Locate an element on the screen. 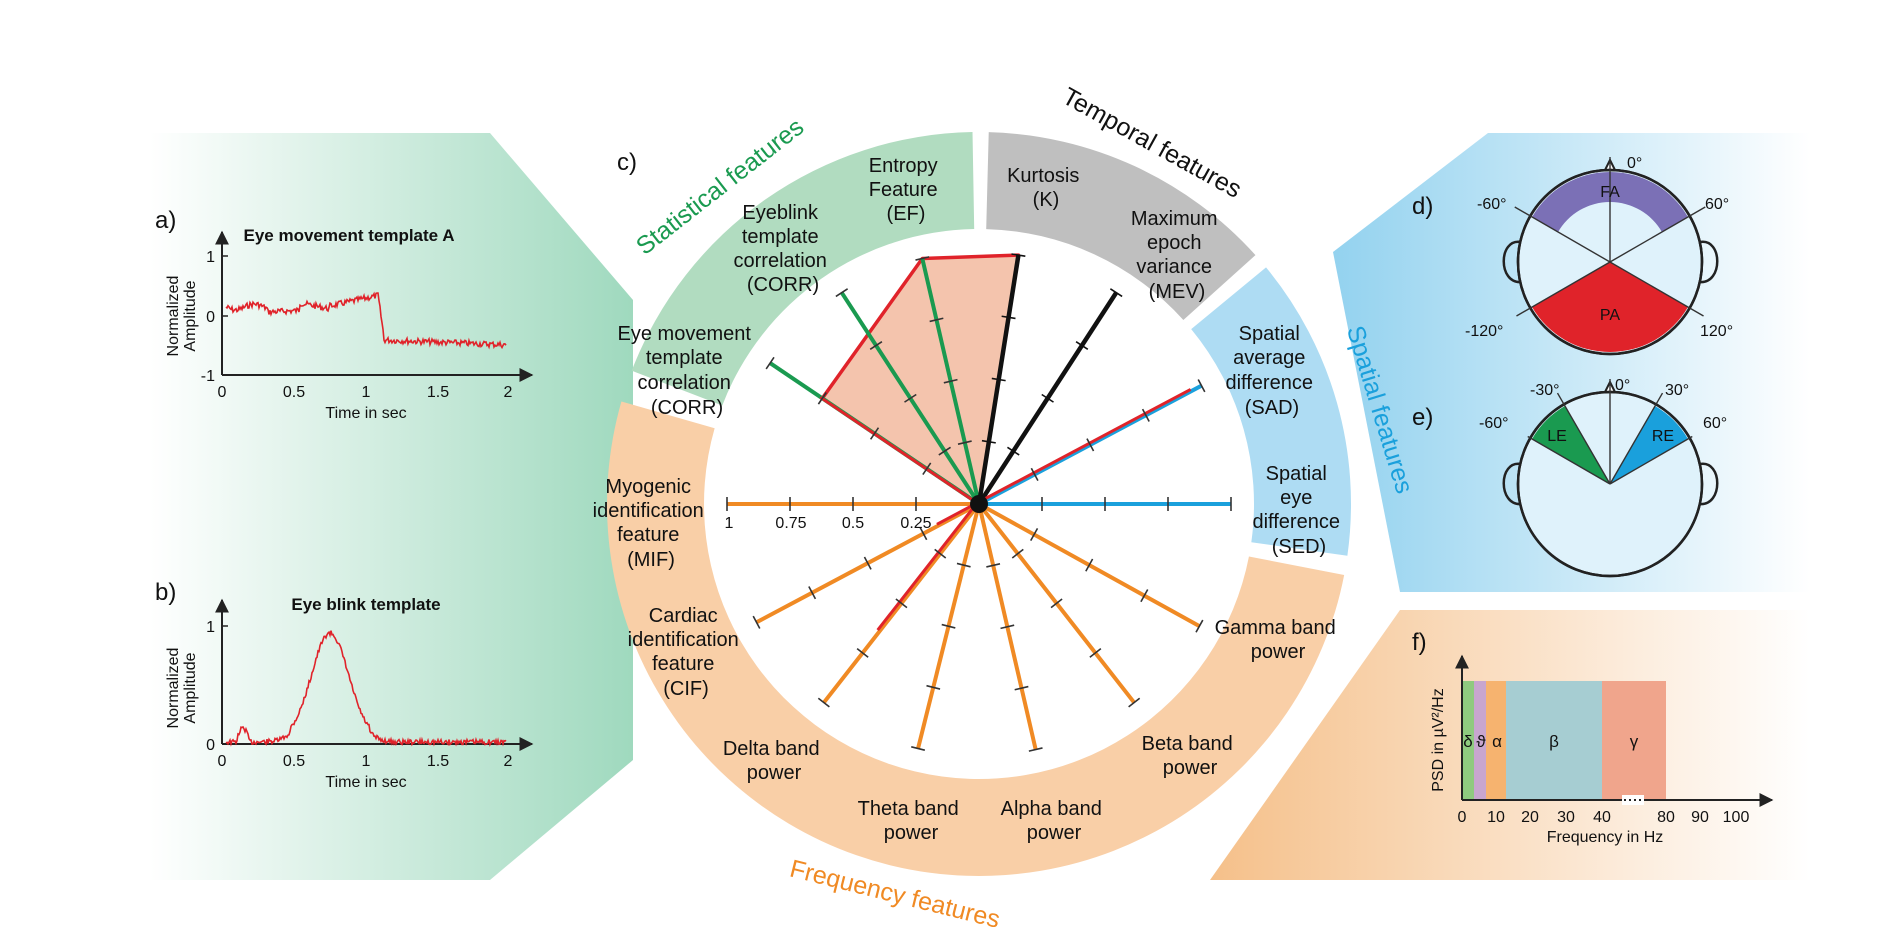  feature-label-corr-blink: Eyeblink template correlation (CORR) is located at coordinates (783, 249).